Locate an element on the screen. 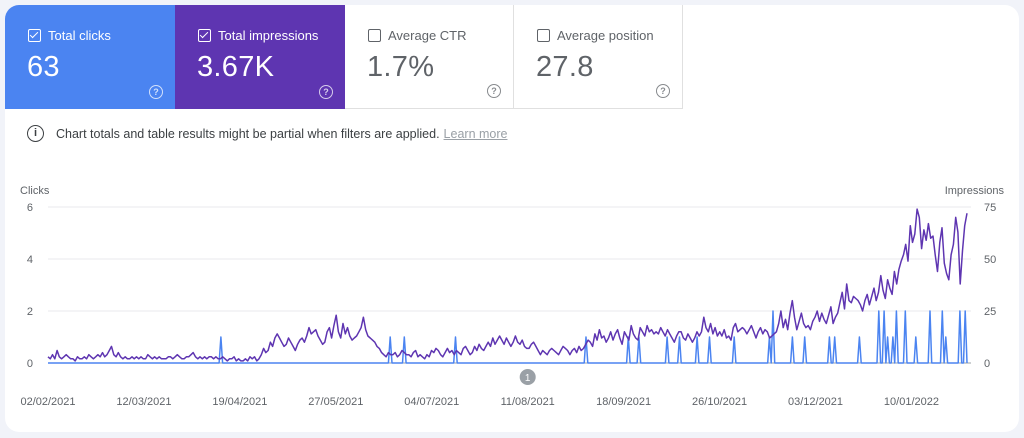 The height and width of the screenshot is (438, 1024). annotation-marker-label: 1 is located at coordinates (528, 378).